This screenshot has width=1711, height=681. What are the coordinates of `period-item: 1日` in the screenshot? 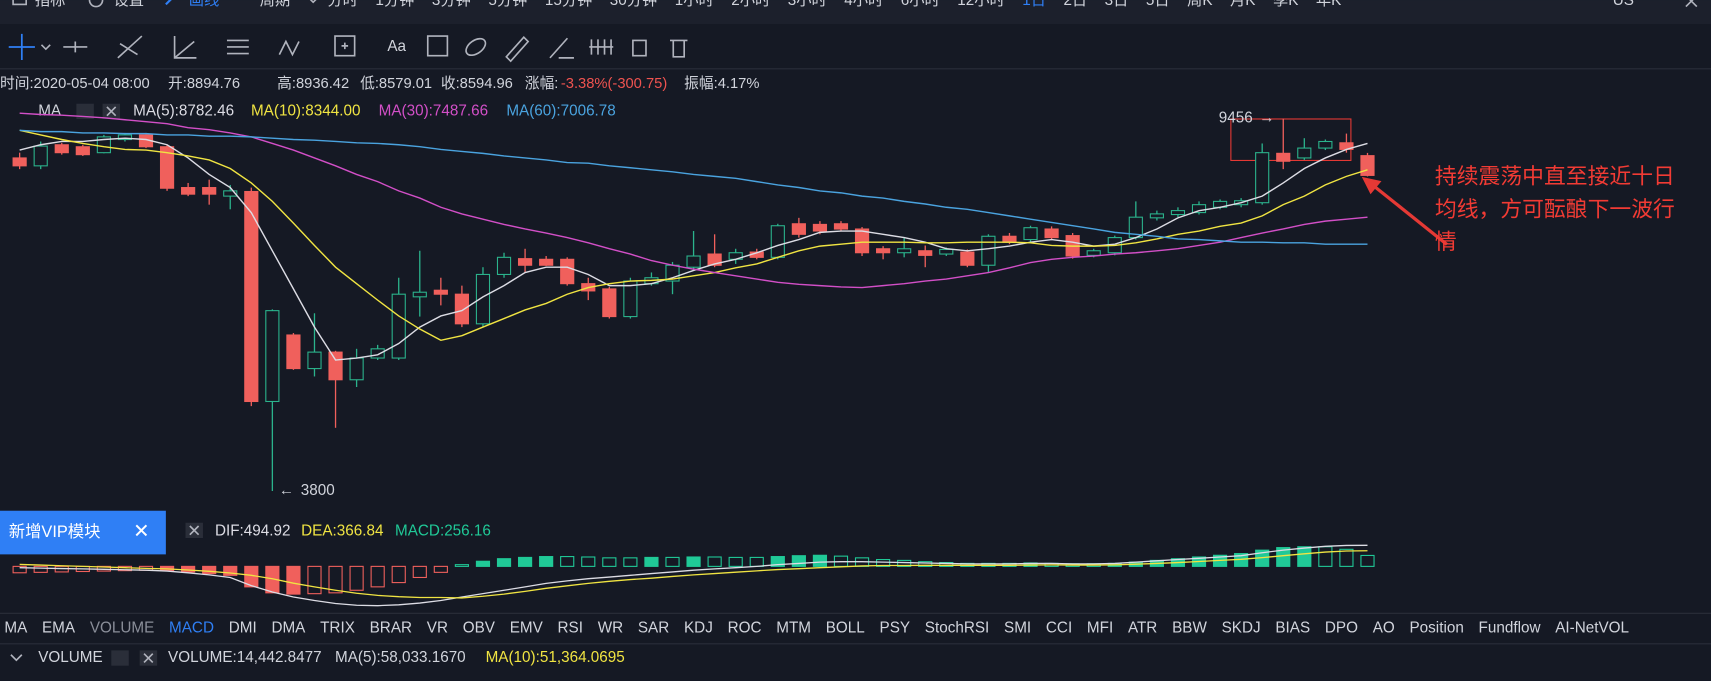 It's located at (1034, 4).